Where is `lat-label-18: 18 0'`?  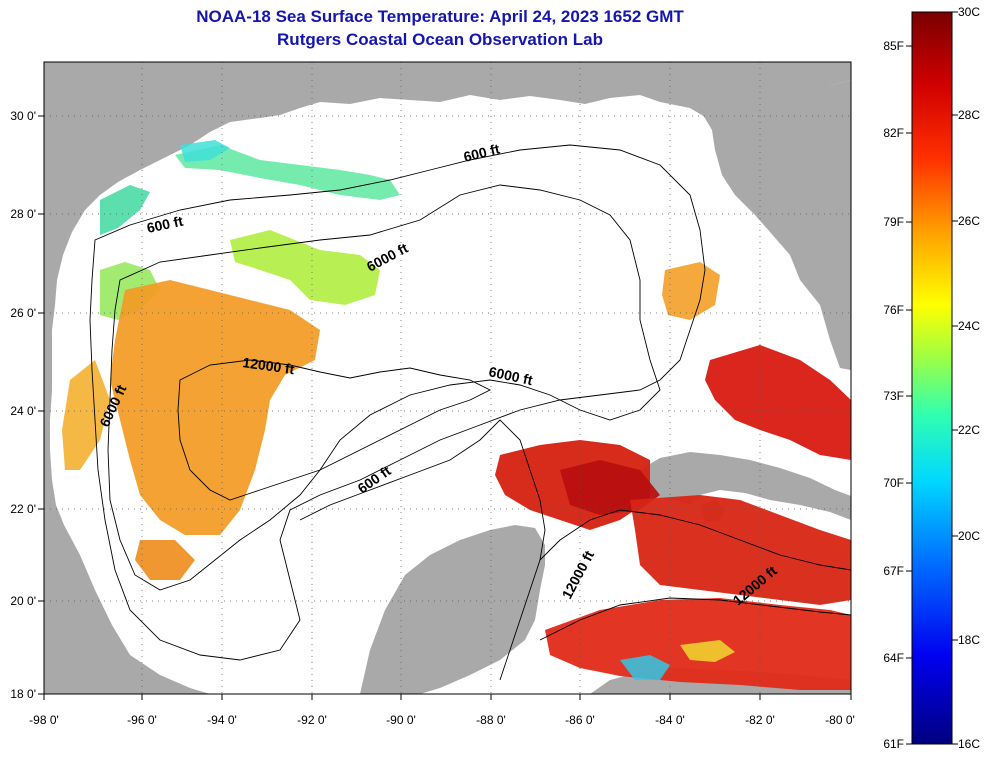 lat-label-18: 18 0' is located at coordinates (23, 694).